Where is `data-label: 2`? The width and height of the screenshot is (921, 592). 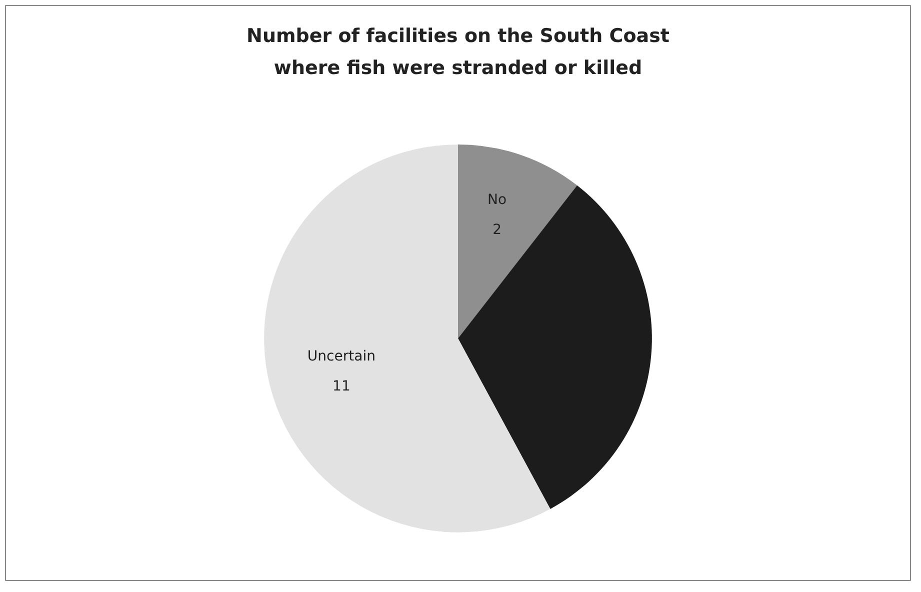
data-label: 2 is located at coordinates (497, 230).